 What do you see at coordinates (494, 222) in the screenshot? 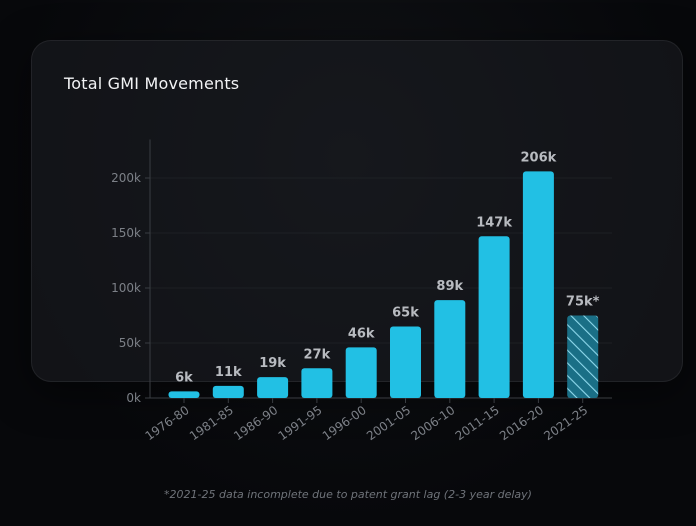
I see `data-label: 147k` at bounding box center [494, 222].